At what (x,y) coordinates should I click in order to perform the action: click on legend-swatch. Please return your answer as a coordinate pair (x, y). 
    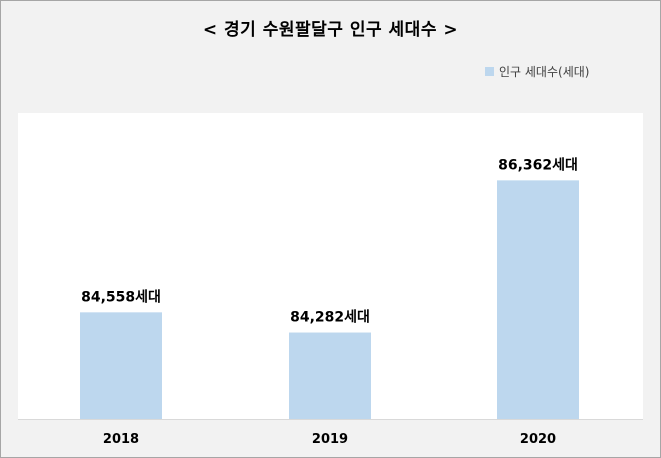
    Looking at the image, I should click on (489, 71).